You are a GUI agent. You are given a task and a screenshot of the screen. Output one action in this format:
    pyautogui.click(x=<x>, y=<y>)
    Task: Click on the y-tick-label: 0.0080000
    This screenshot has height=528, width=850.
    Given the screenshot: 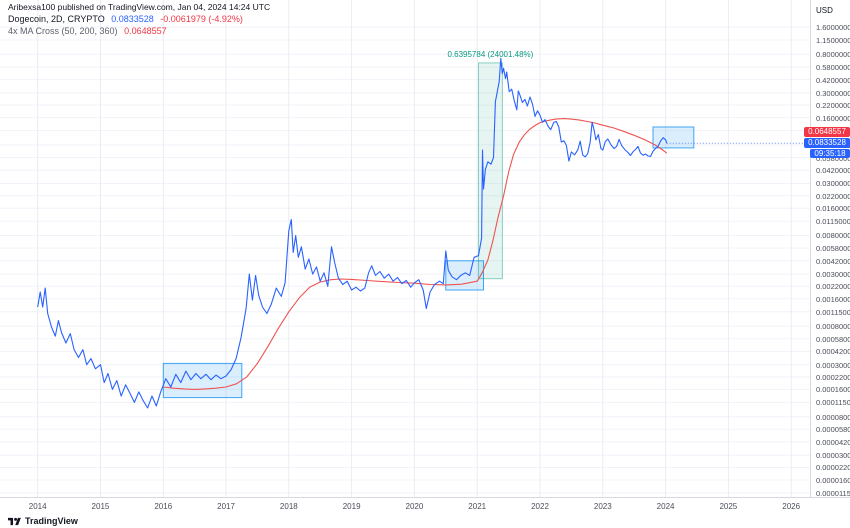 What is the action you would take?
    pyautogui.click(x=833, y=236)
    